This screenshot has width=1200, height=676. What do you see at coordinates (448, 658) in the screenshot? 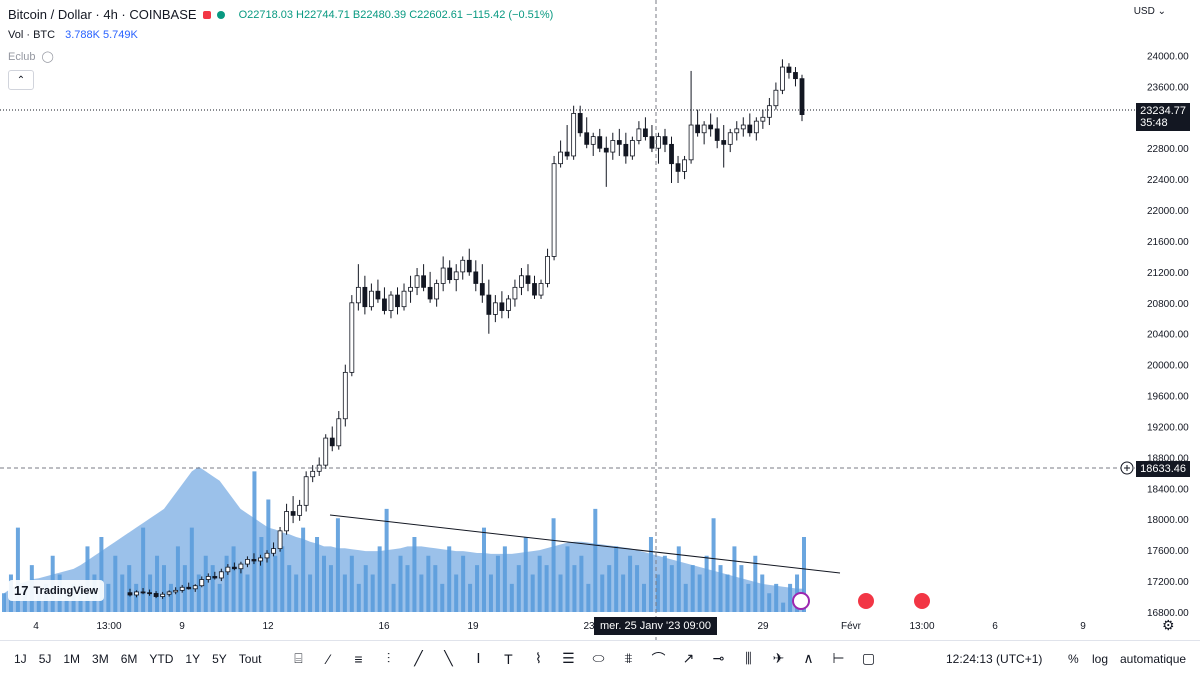
I see `line-icon: ╲` at bounding box center [448, 658].